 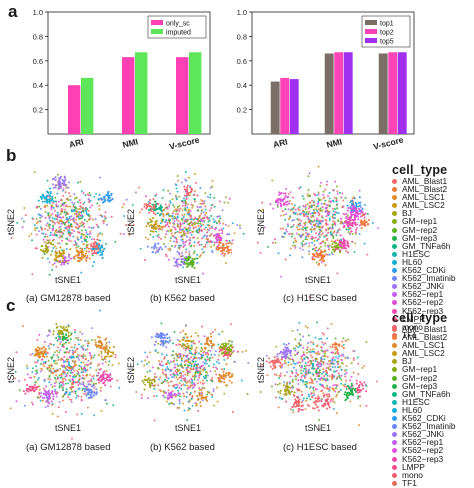 I want to click on x-axis-label: tSNE1, so click(x=188, y=280).